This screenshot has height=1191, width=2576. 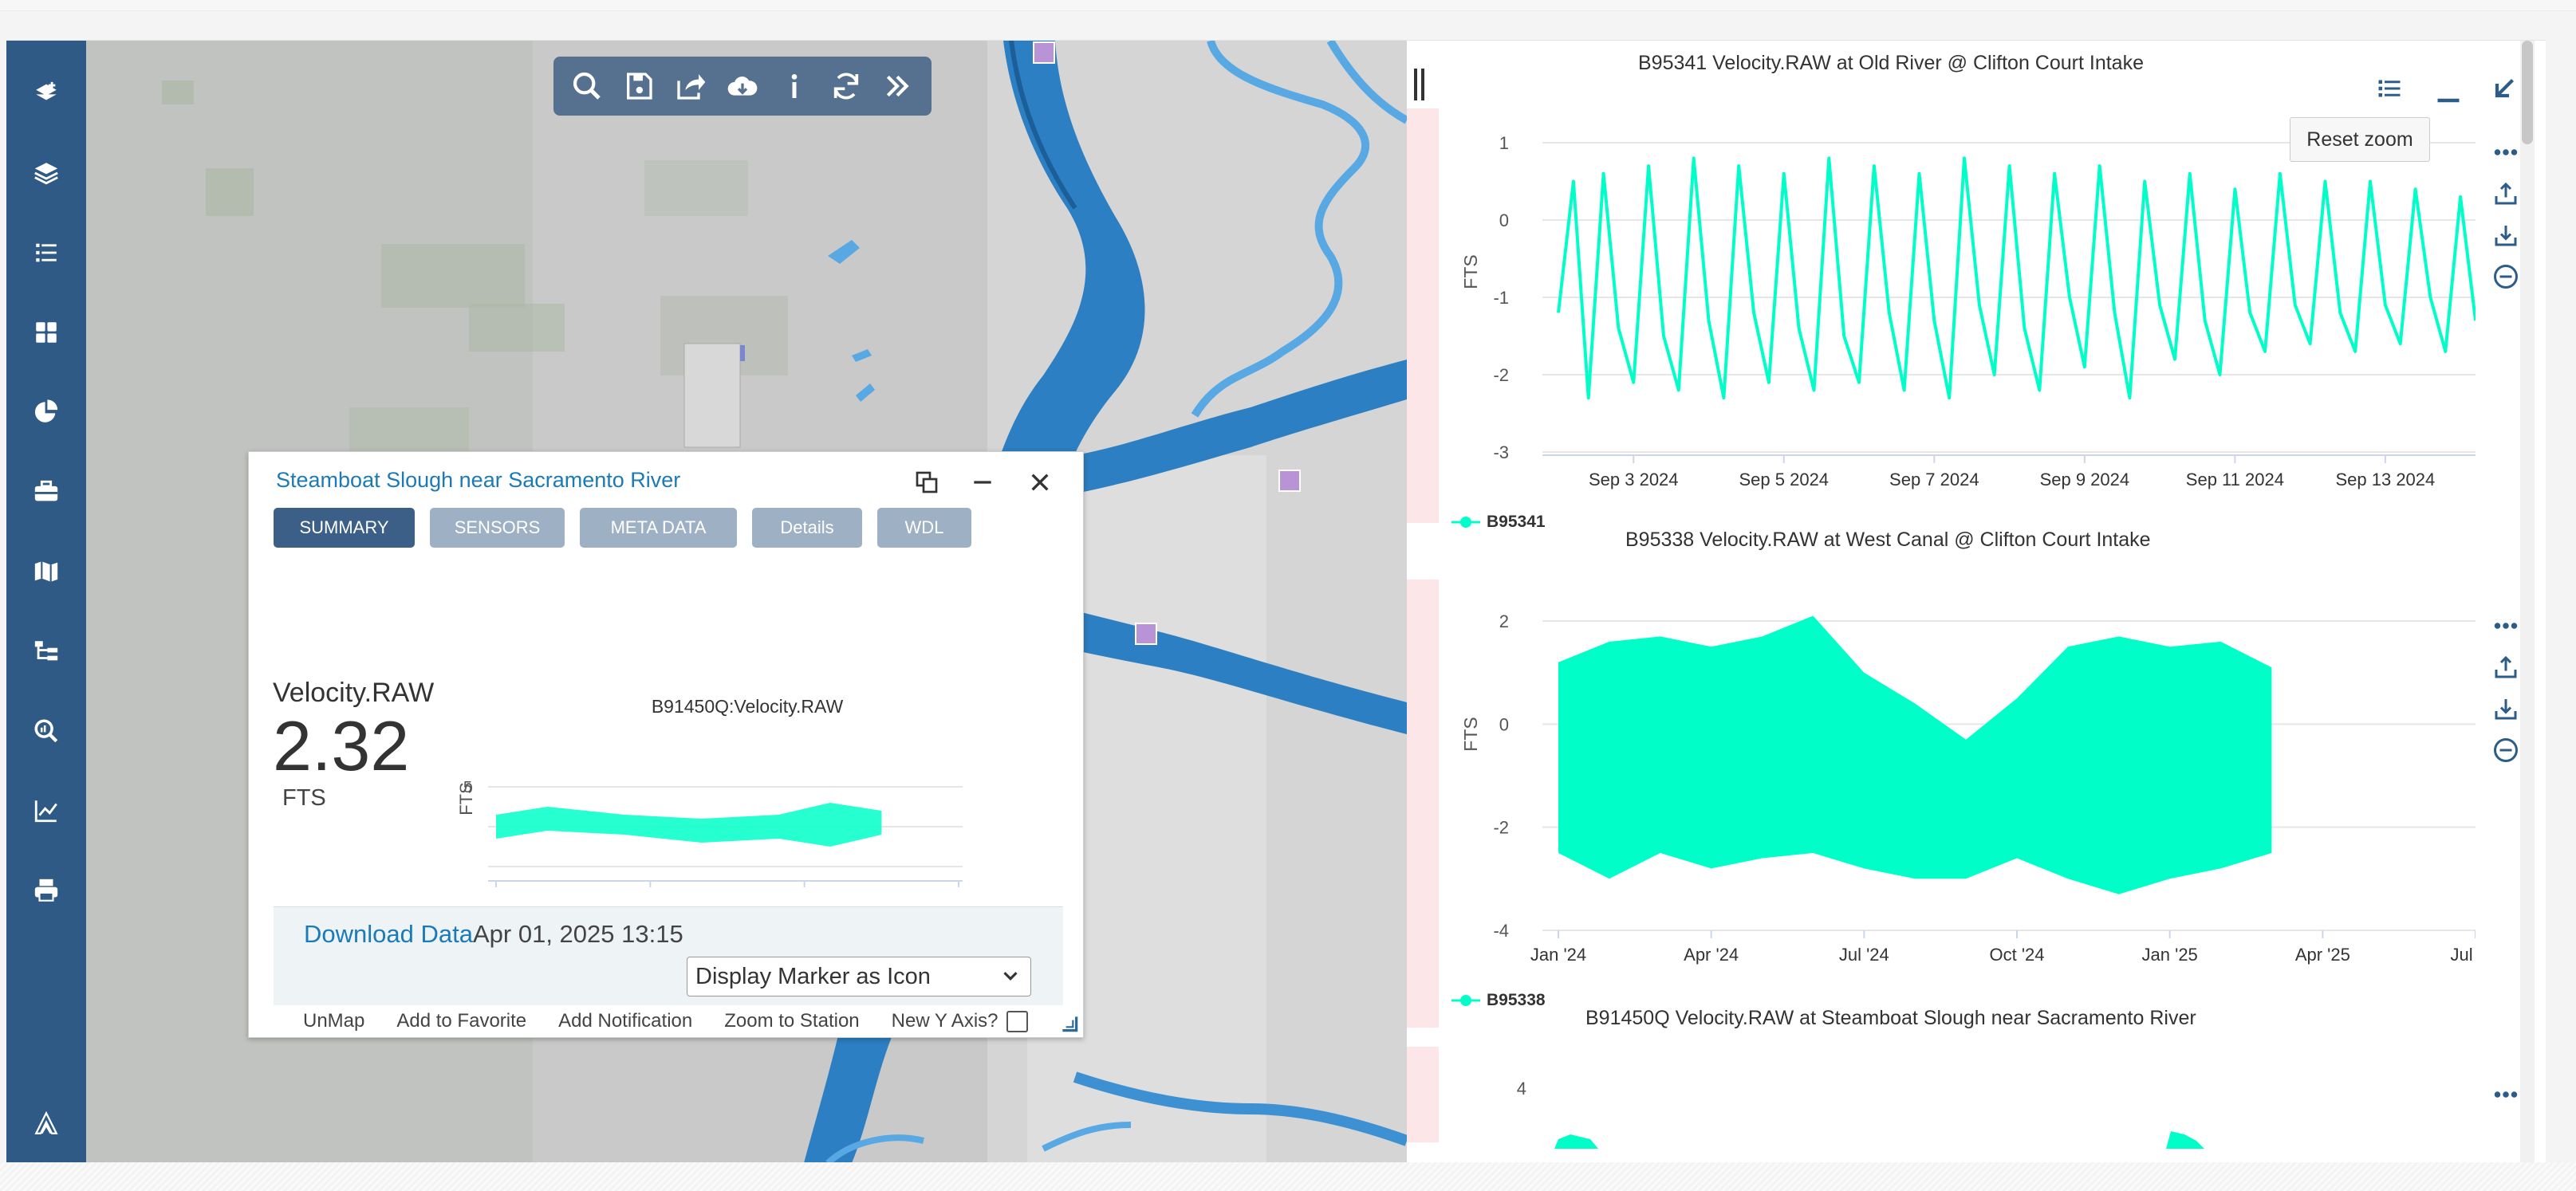 I want to click on minimize-icon, so click(x=982, y=482).